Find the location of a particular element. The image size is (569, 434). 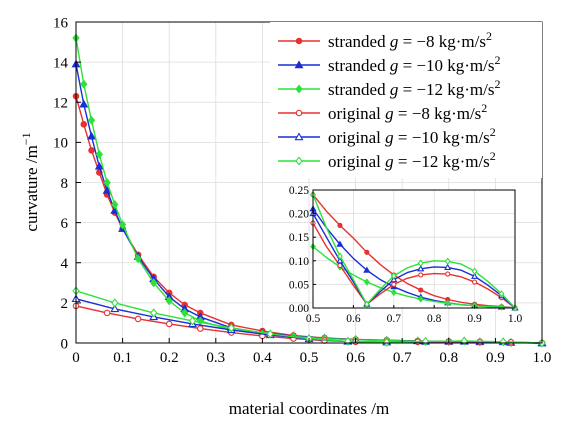

inset-plot-frame is located at coordinates (414, 249).